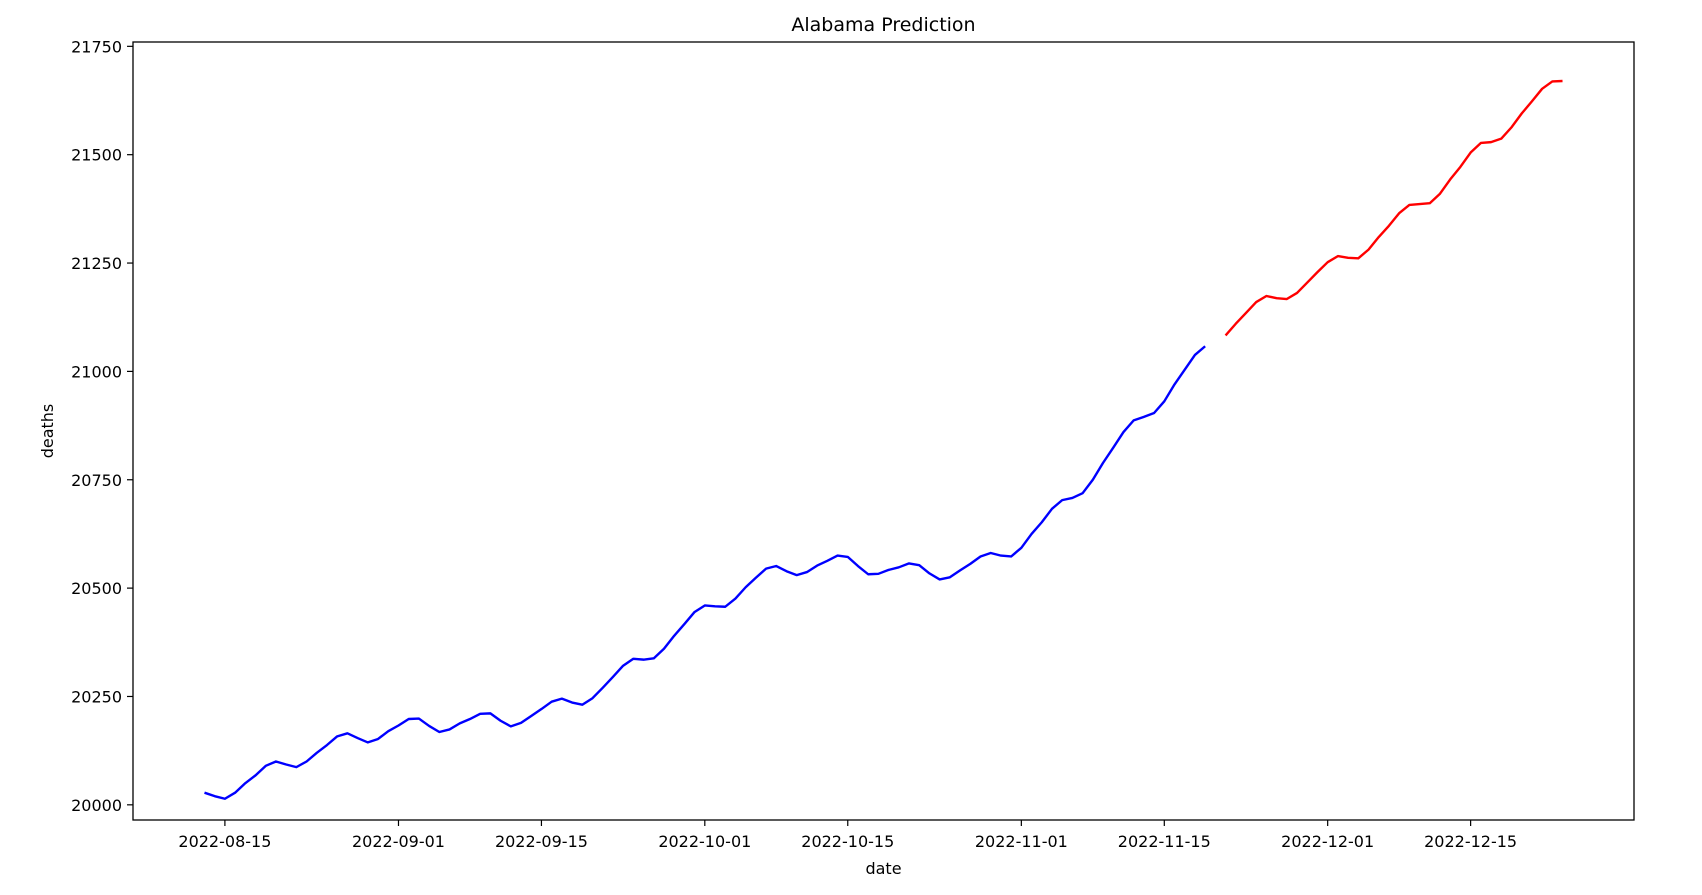 The image size is (1702, 895). Describe the element at coordinates (47, 431) in the screenshot. I see `y-axis-title: deaths` at that location.